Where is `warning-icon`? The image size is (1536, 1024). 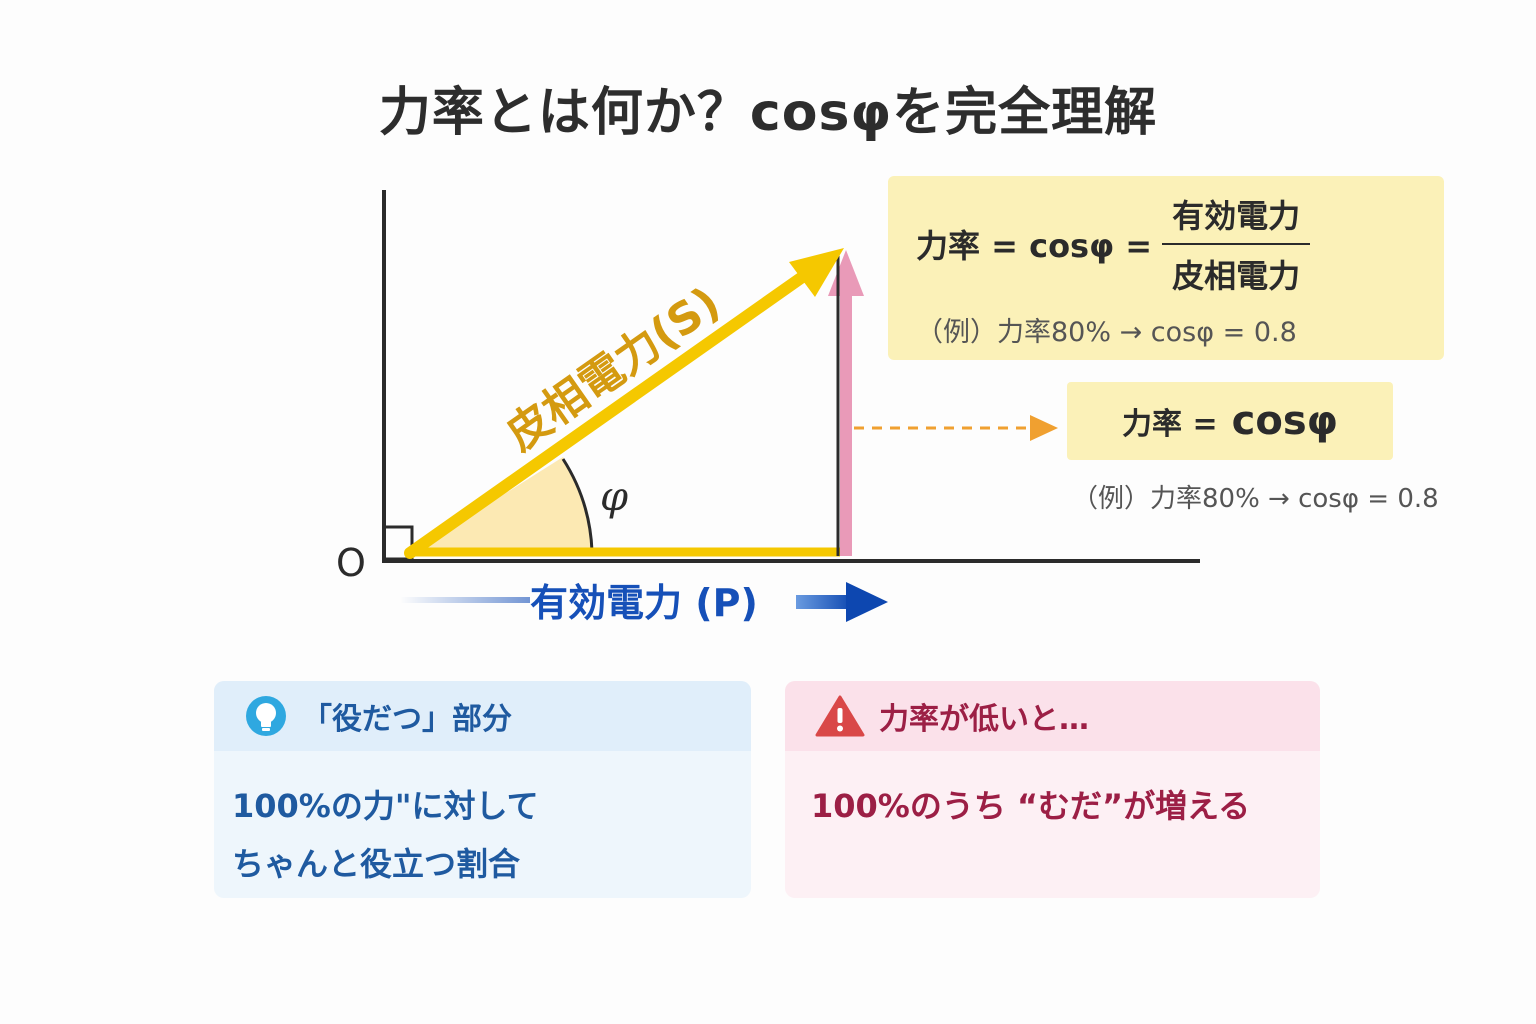
warning-icon is located at coordinates (840, 716).